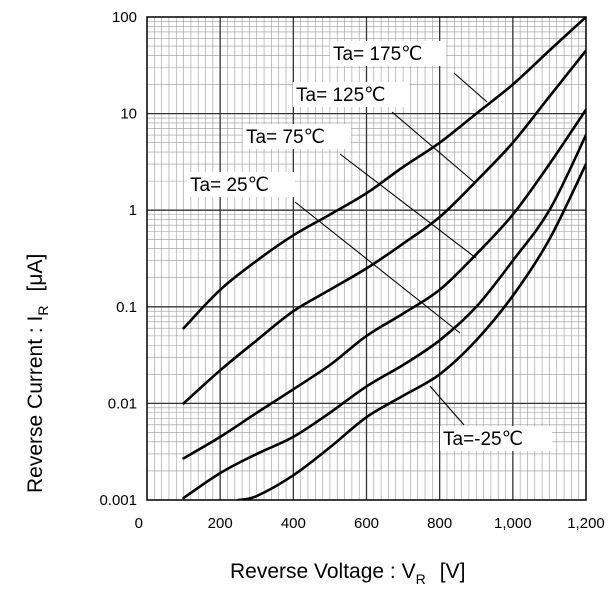 Image resolution: width=614 pixels, height=613 pixels. What do you see at coordinates (122, 403) in the screenshot?
I see `y-tick-label: 0.01` at bounding box center [122, 403].